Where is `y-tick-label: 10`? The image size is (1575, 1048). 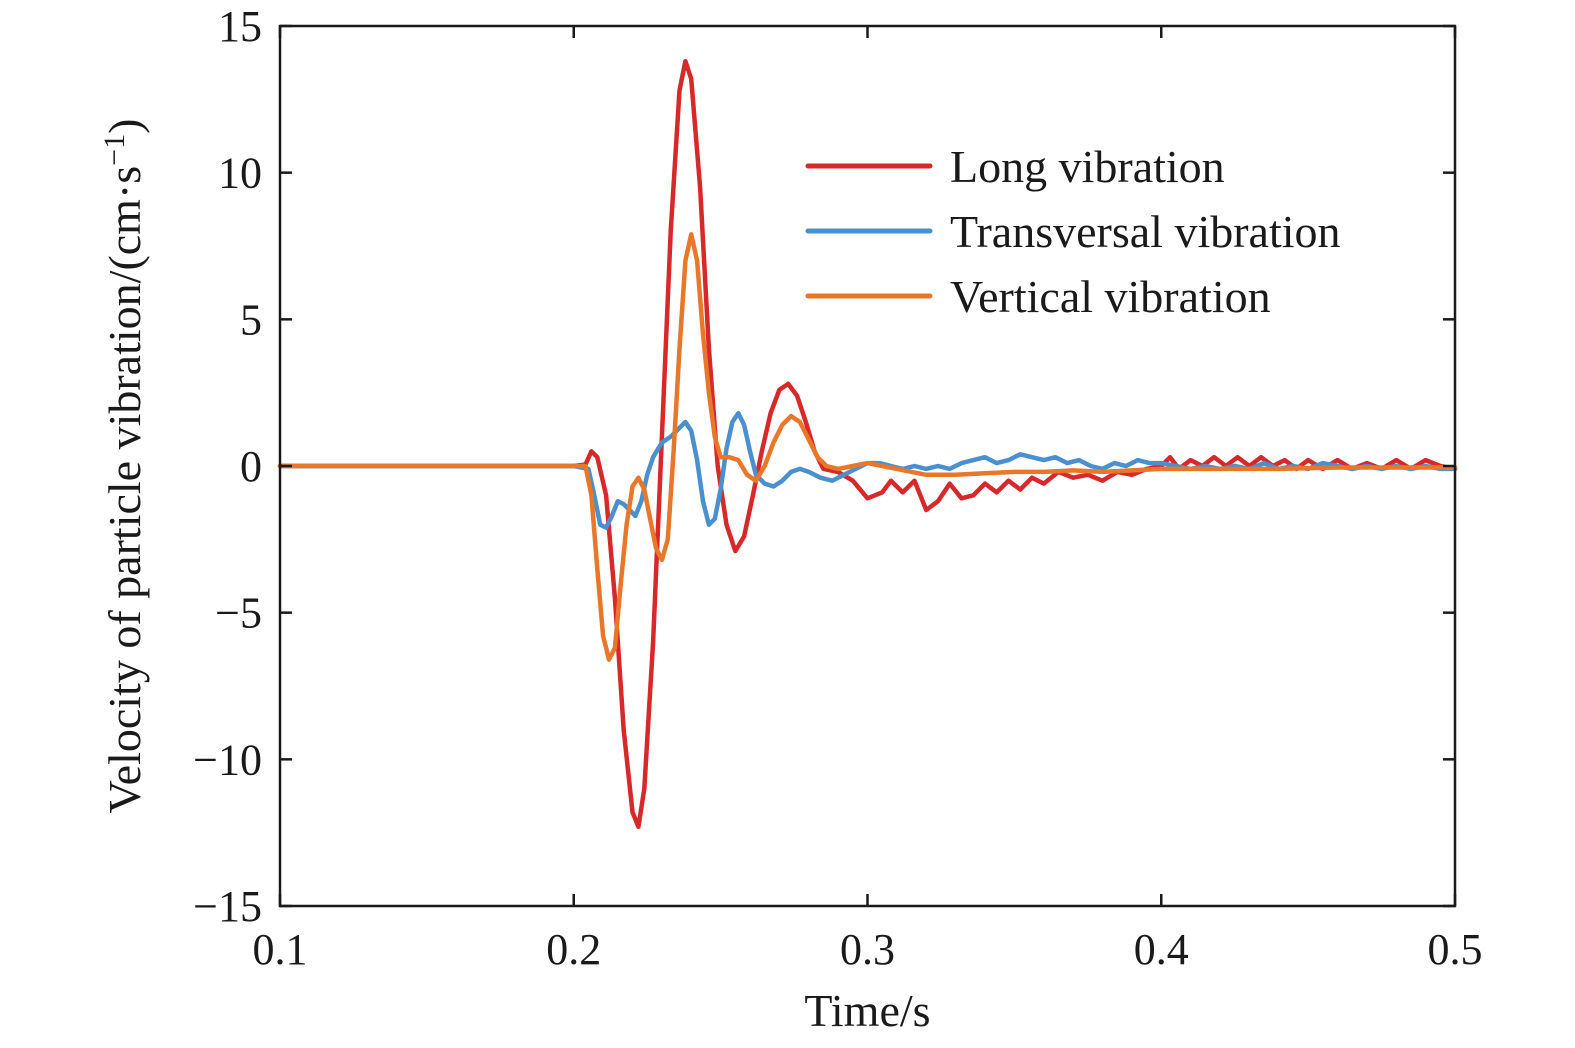
y-tick-label: 10 is located at coordinates (240, 173).